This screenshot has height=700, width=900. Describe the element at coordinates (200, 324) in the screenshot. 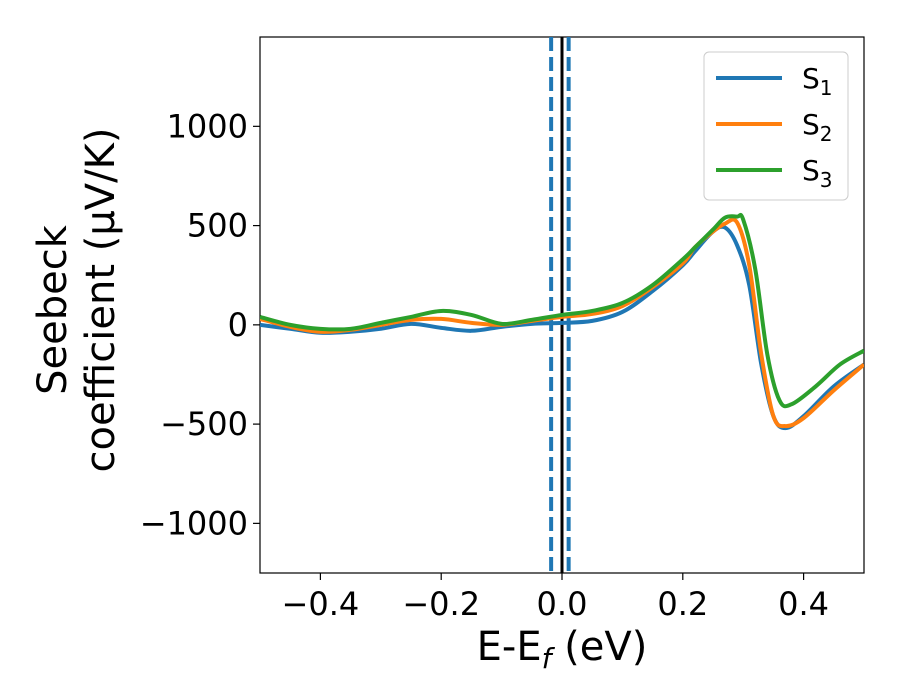

I see `y-axis-ticks: −1000 −500 0 500 1000` at that location.